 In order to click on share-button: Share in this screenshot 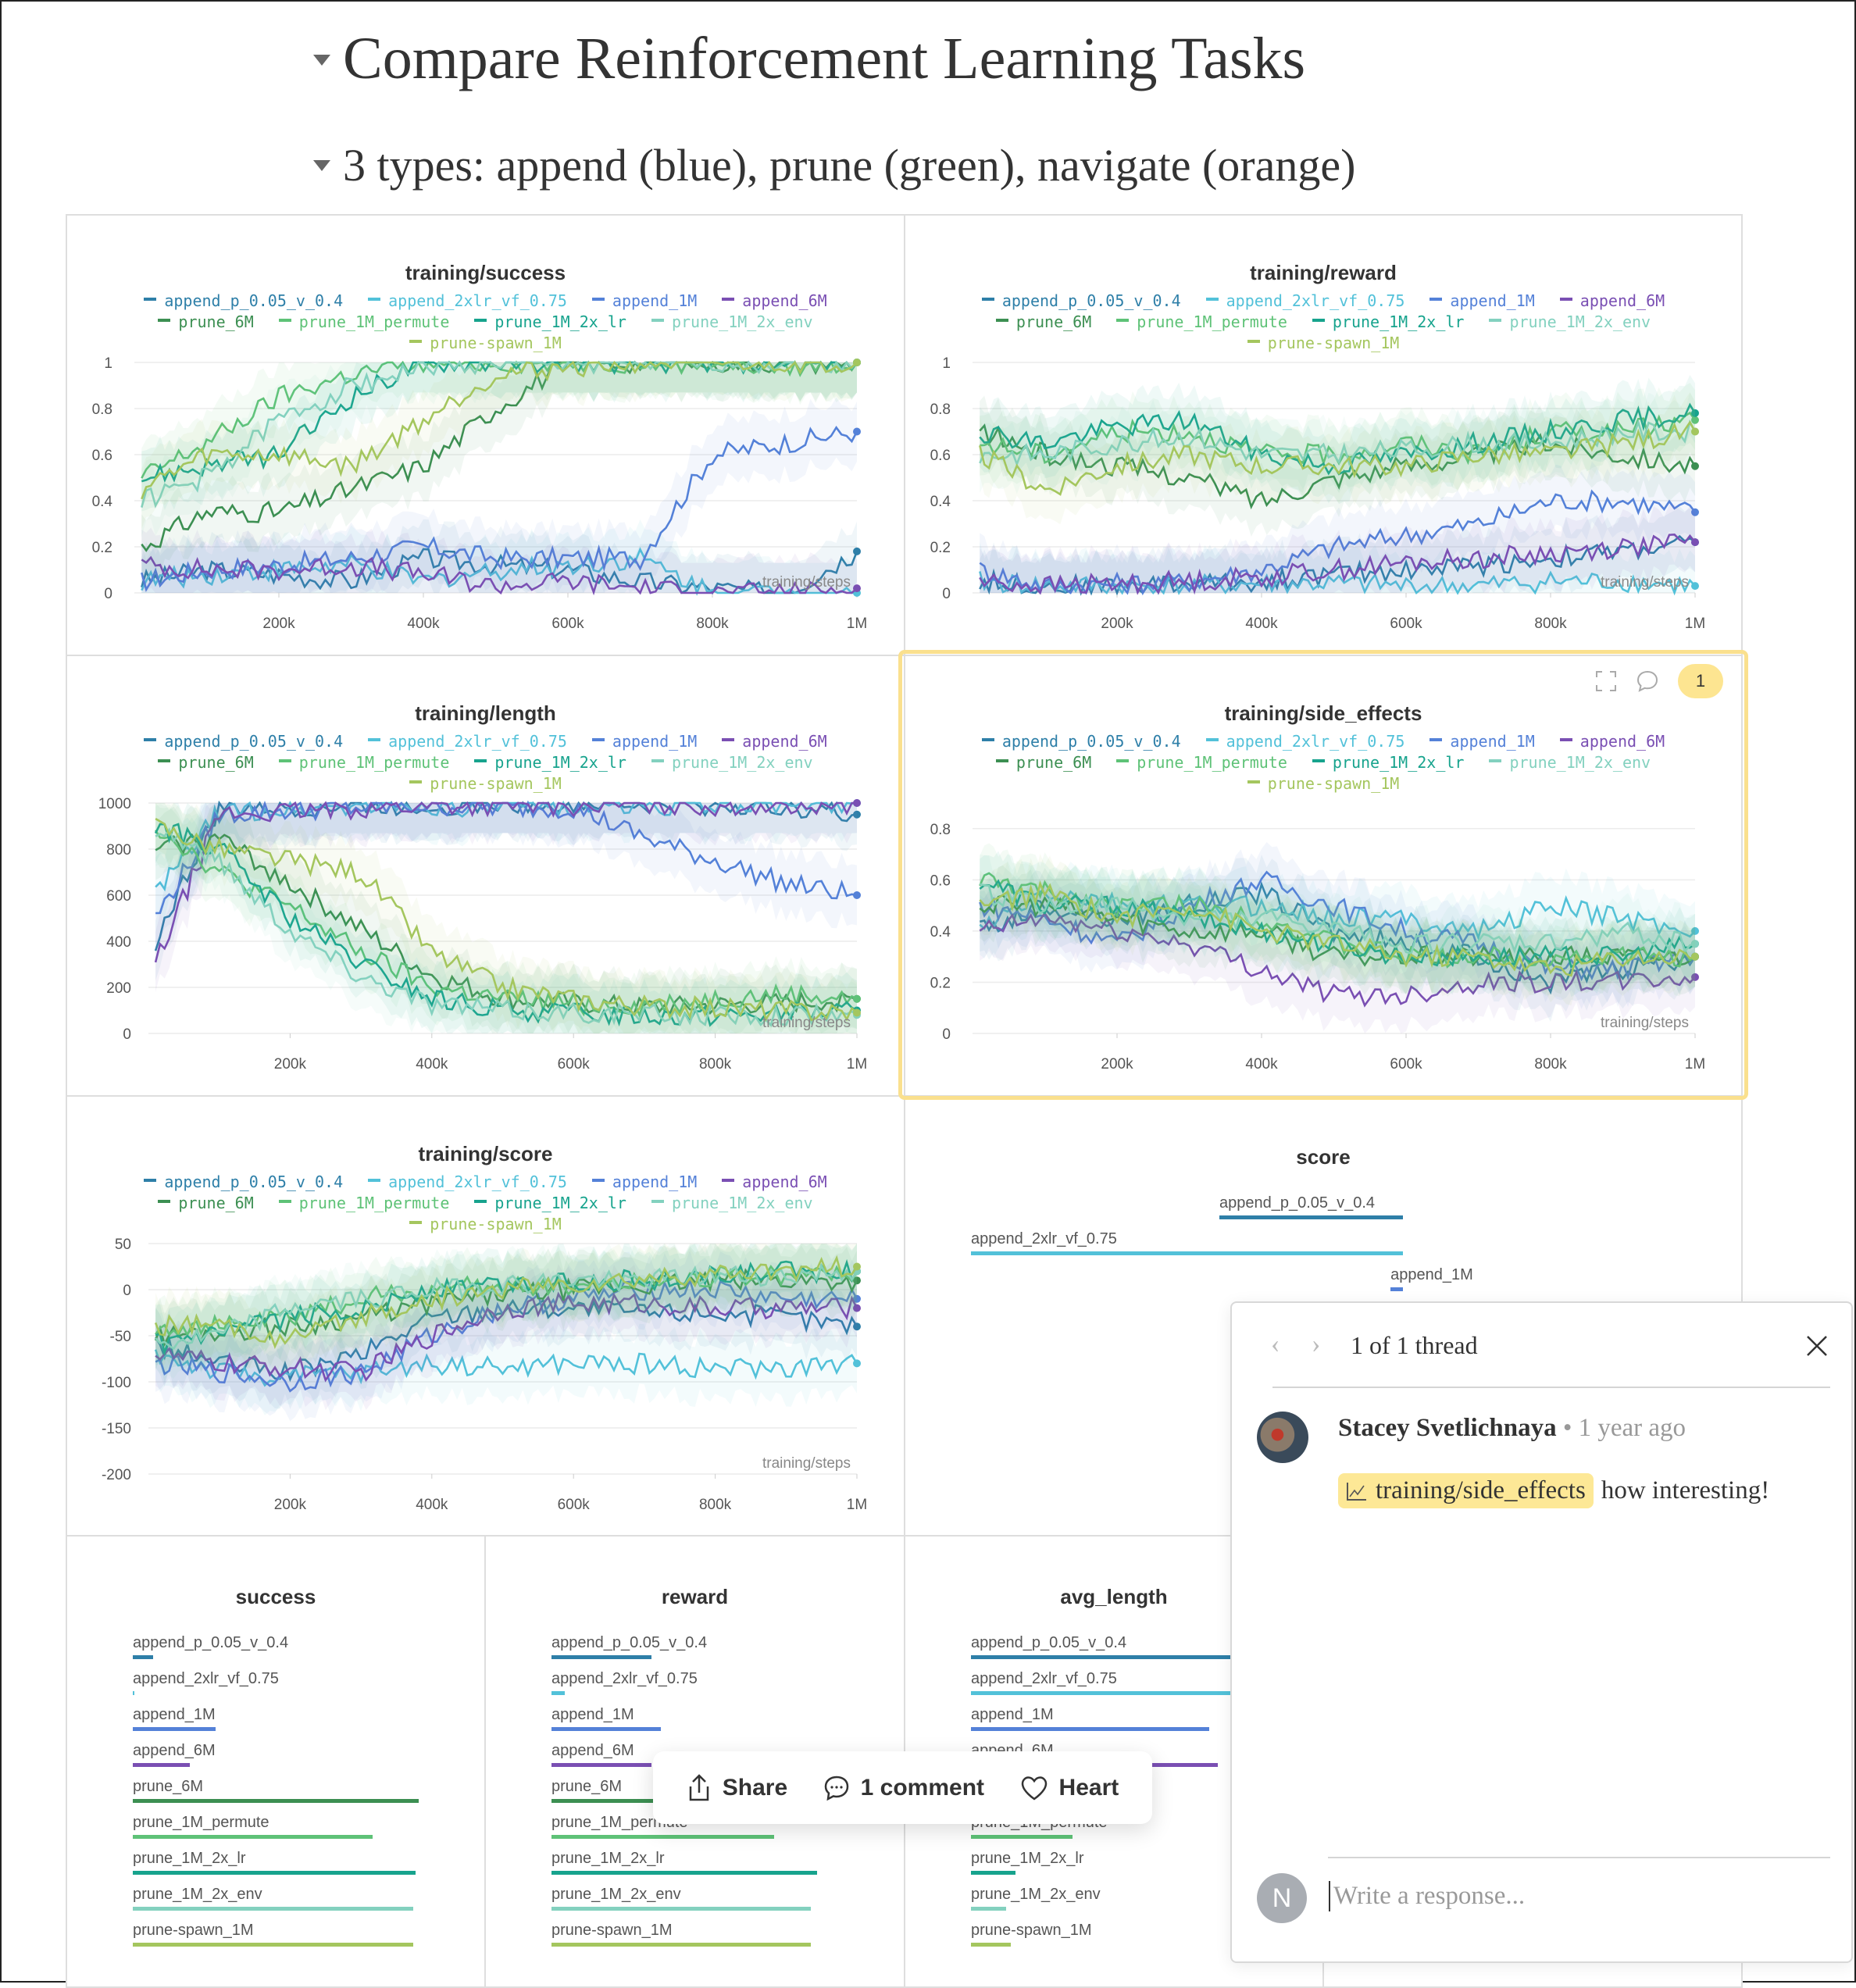, I will do `click(737, 1788)`.